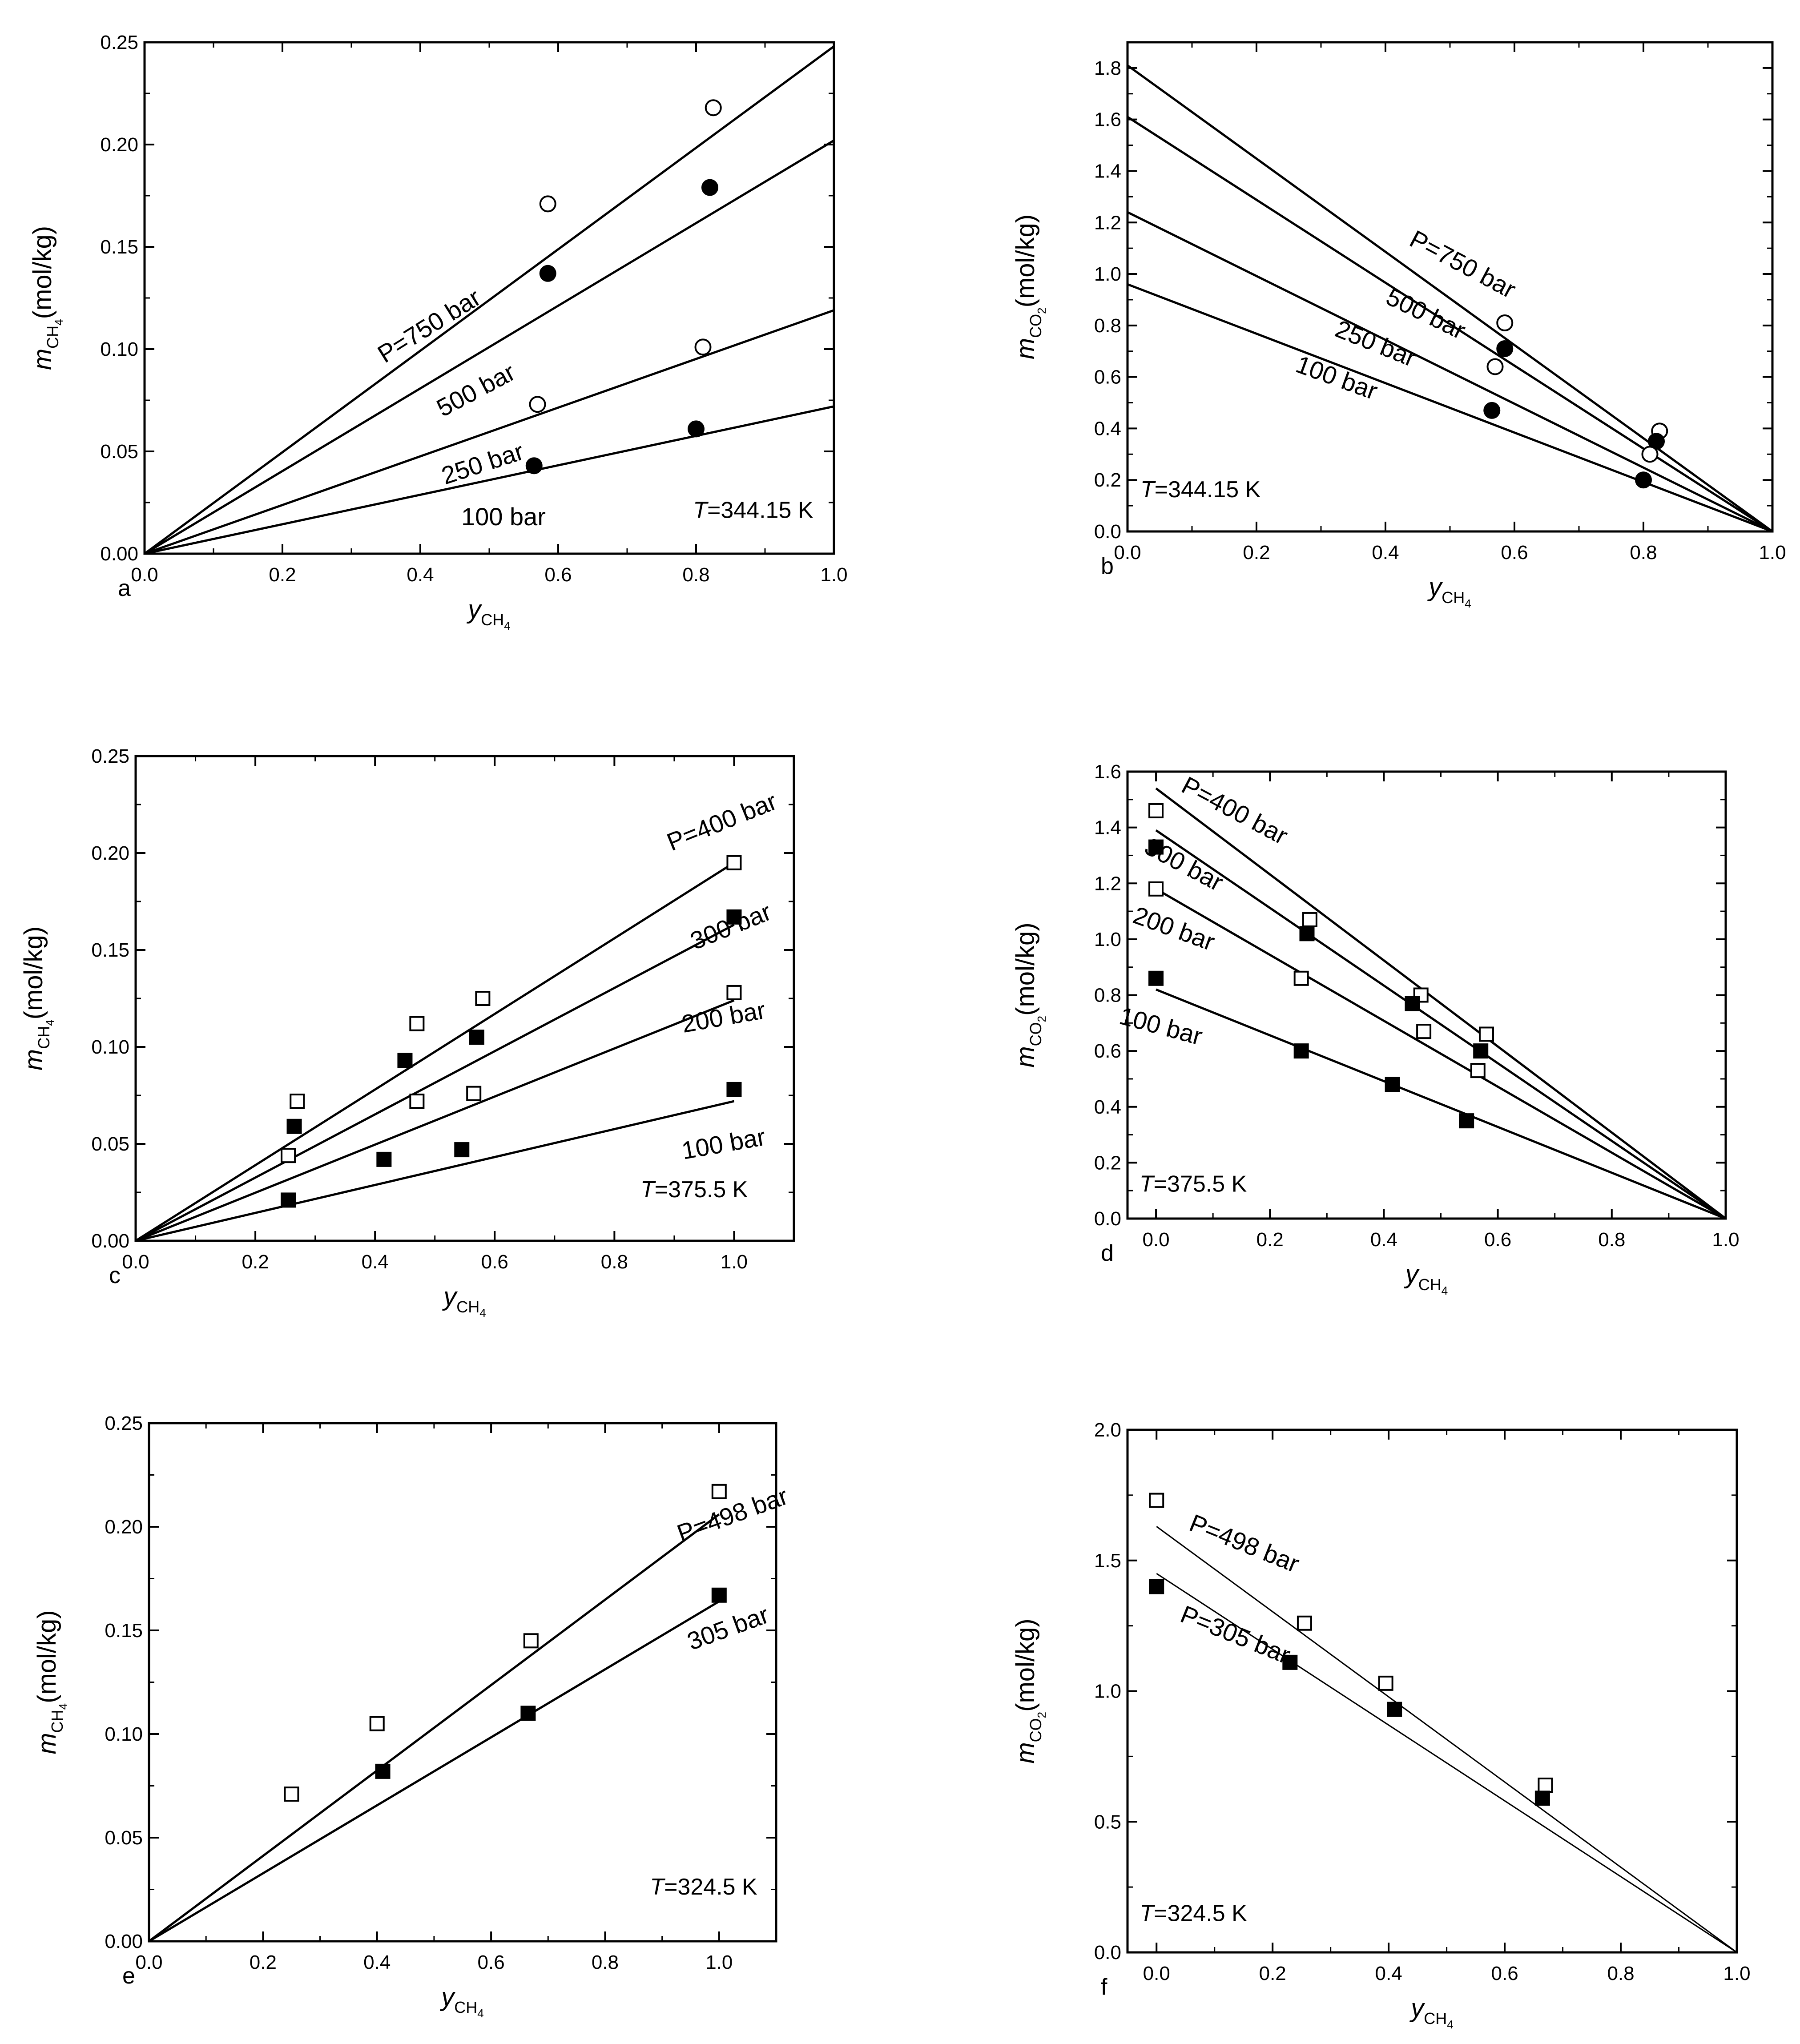  I want to click on plot-frame, so click(1450, 287).